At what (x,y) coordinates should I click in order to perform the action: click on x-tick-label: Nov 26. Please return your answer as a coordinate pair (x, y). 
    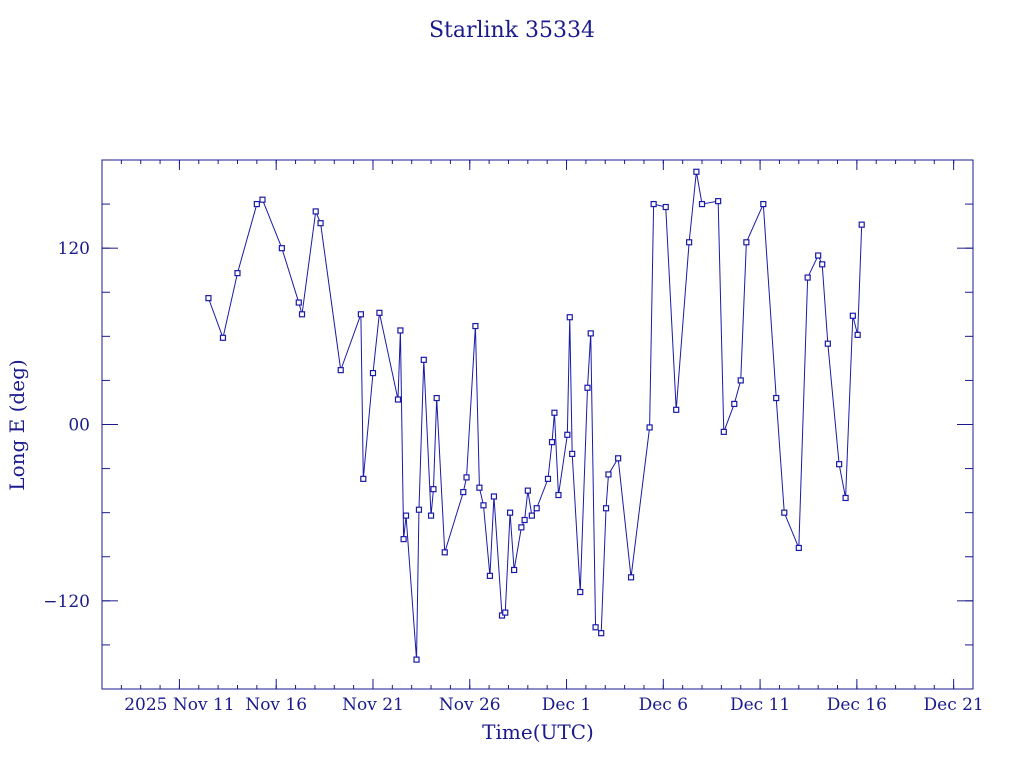
    Looking at the image, I should click on (470, 705).